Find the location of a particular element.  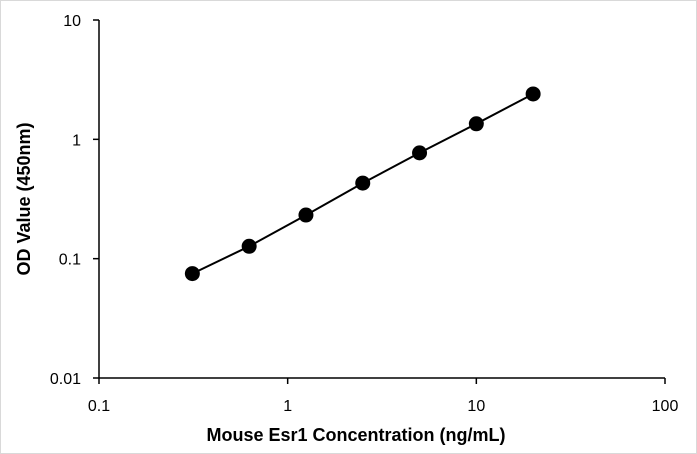

y-tick-label: 1 is located at coordinates (76, 140).